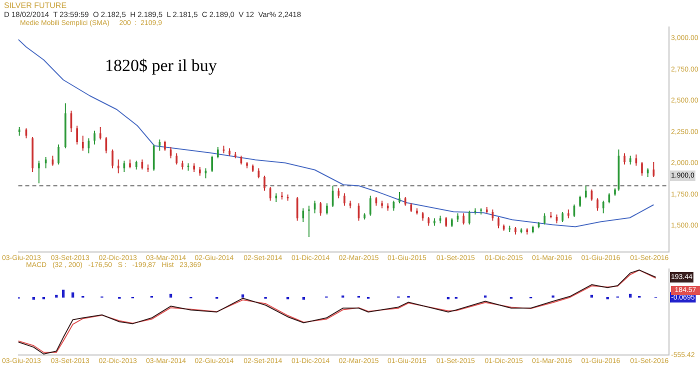  What do you see at coordinates (35, 5) in the screenshot?
I see `chart-title: SILVER FUTURE` at bounding box center [35, 5].